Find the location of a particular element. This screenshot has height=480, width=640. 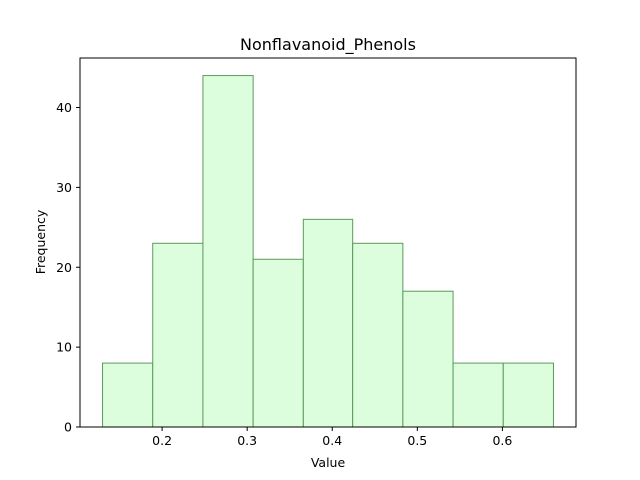

x-tick-label: 0.2 is located at coordinates (162, 440).